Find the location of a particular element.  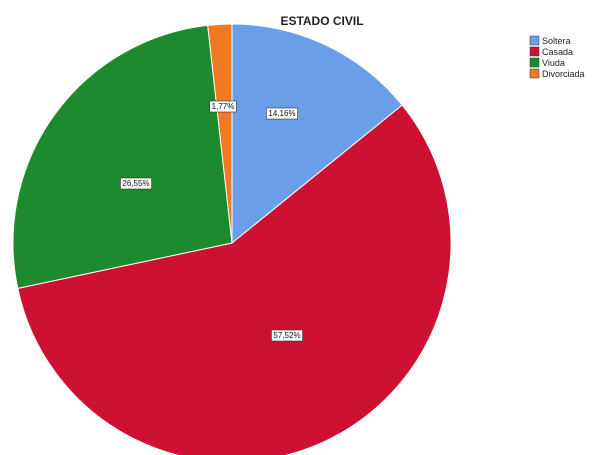

legend-label: Viuda is located at coordinates (553, 63).